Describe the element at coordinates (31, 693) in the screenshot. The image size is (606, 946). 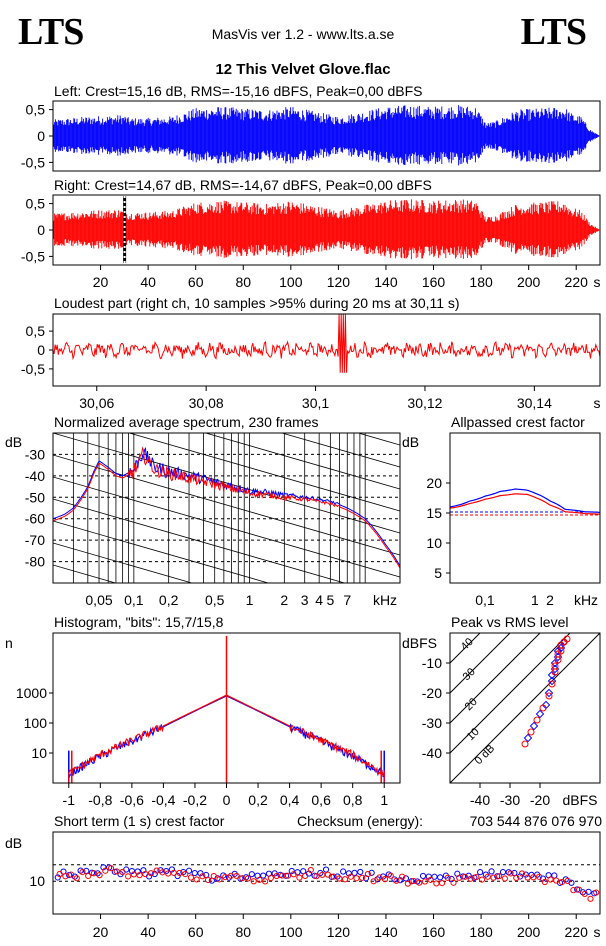
I see `histogram-ytick-label: 1000` at that location.